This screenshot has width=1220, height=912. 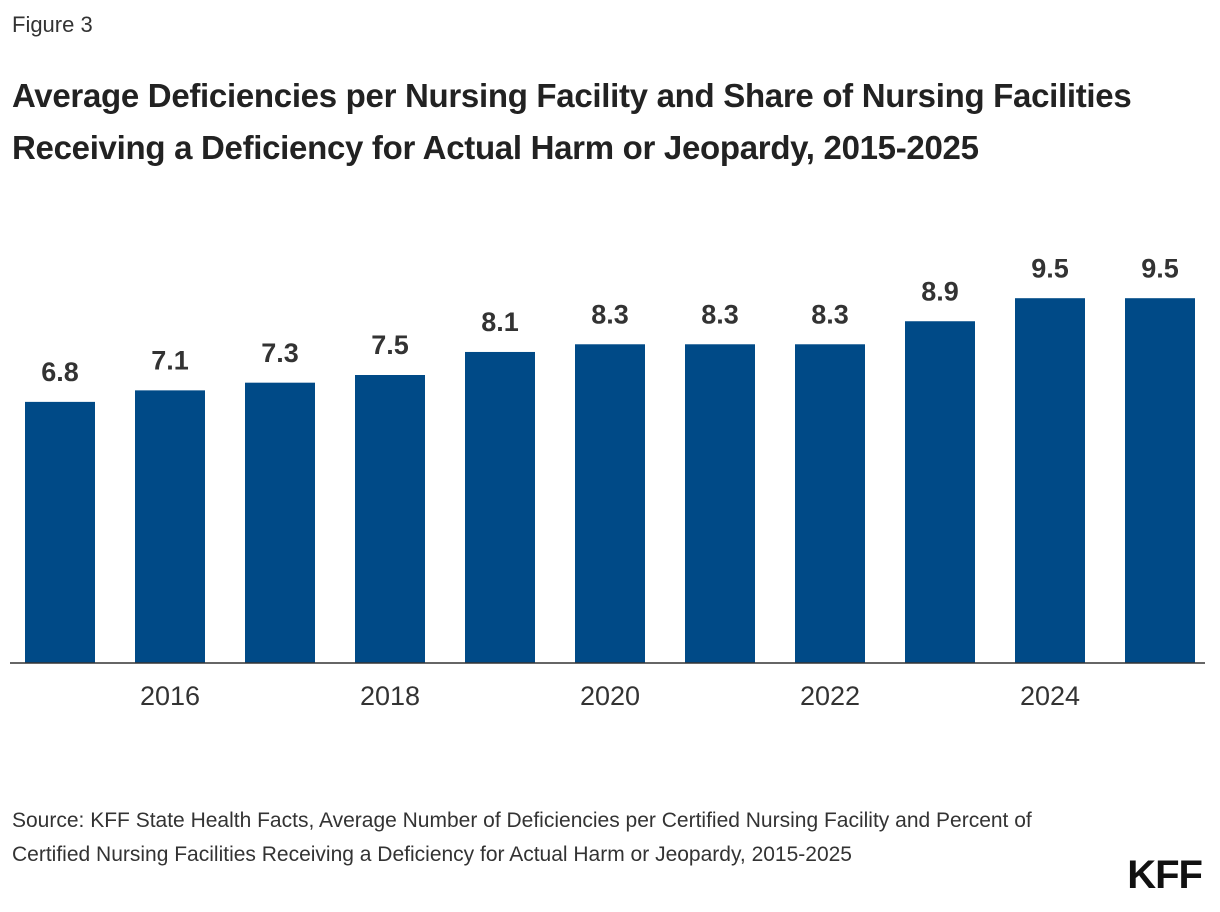 I want to click on x-tick-label: 2020, so click(x=610, y=696).